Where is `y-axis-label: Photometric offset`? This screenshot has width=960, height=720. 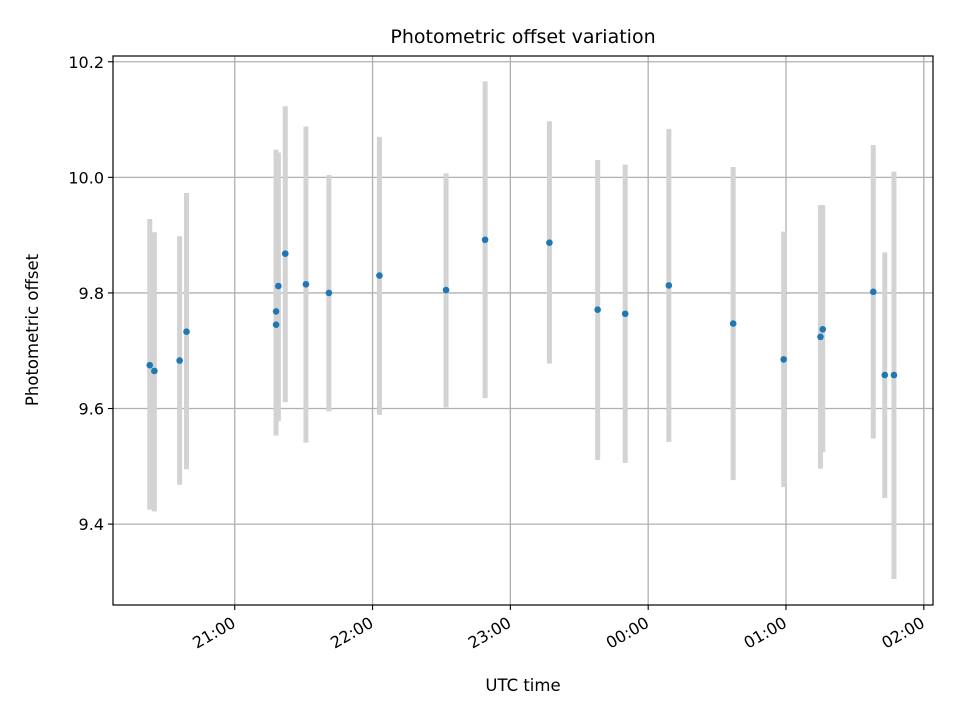 y-axis-label: Photometric offset is located at coordinates (32, 329).